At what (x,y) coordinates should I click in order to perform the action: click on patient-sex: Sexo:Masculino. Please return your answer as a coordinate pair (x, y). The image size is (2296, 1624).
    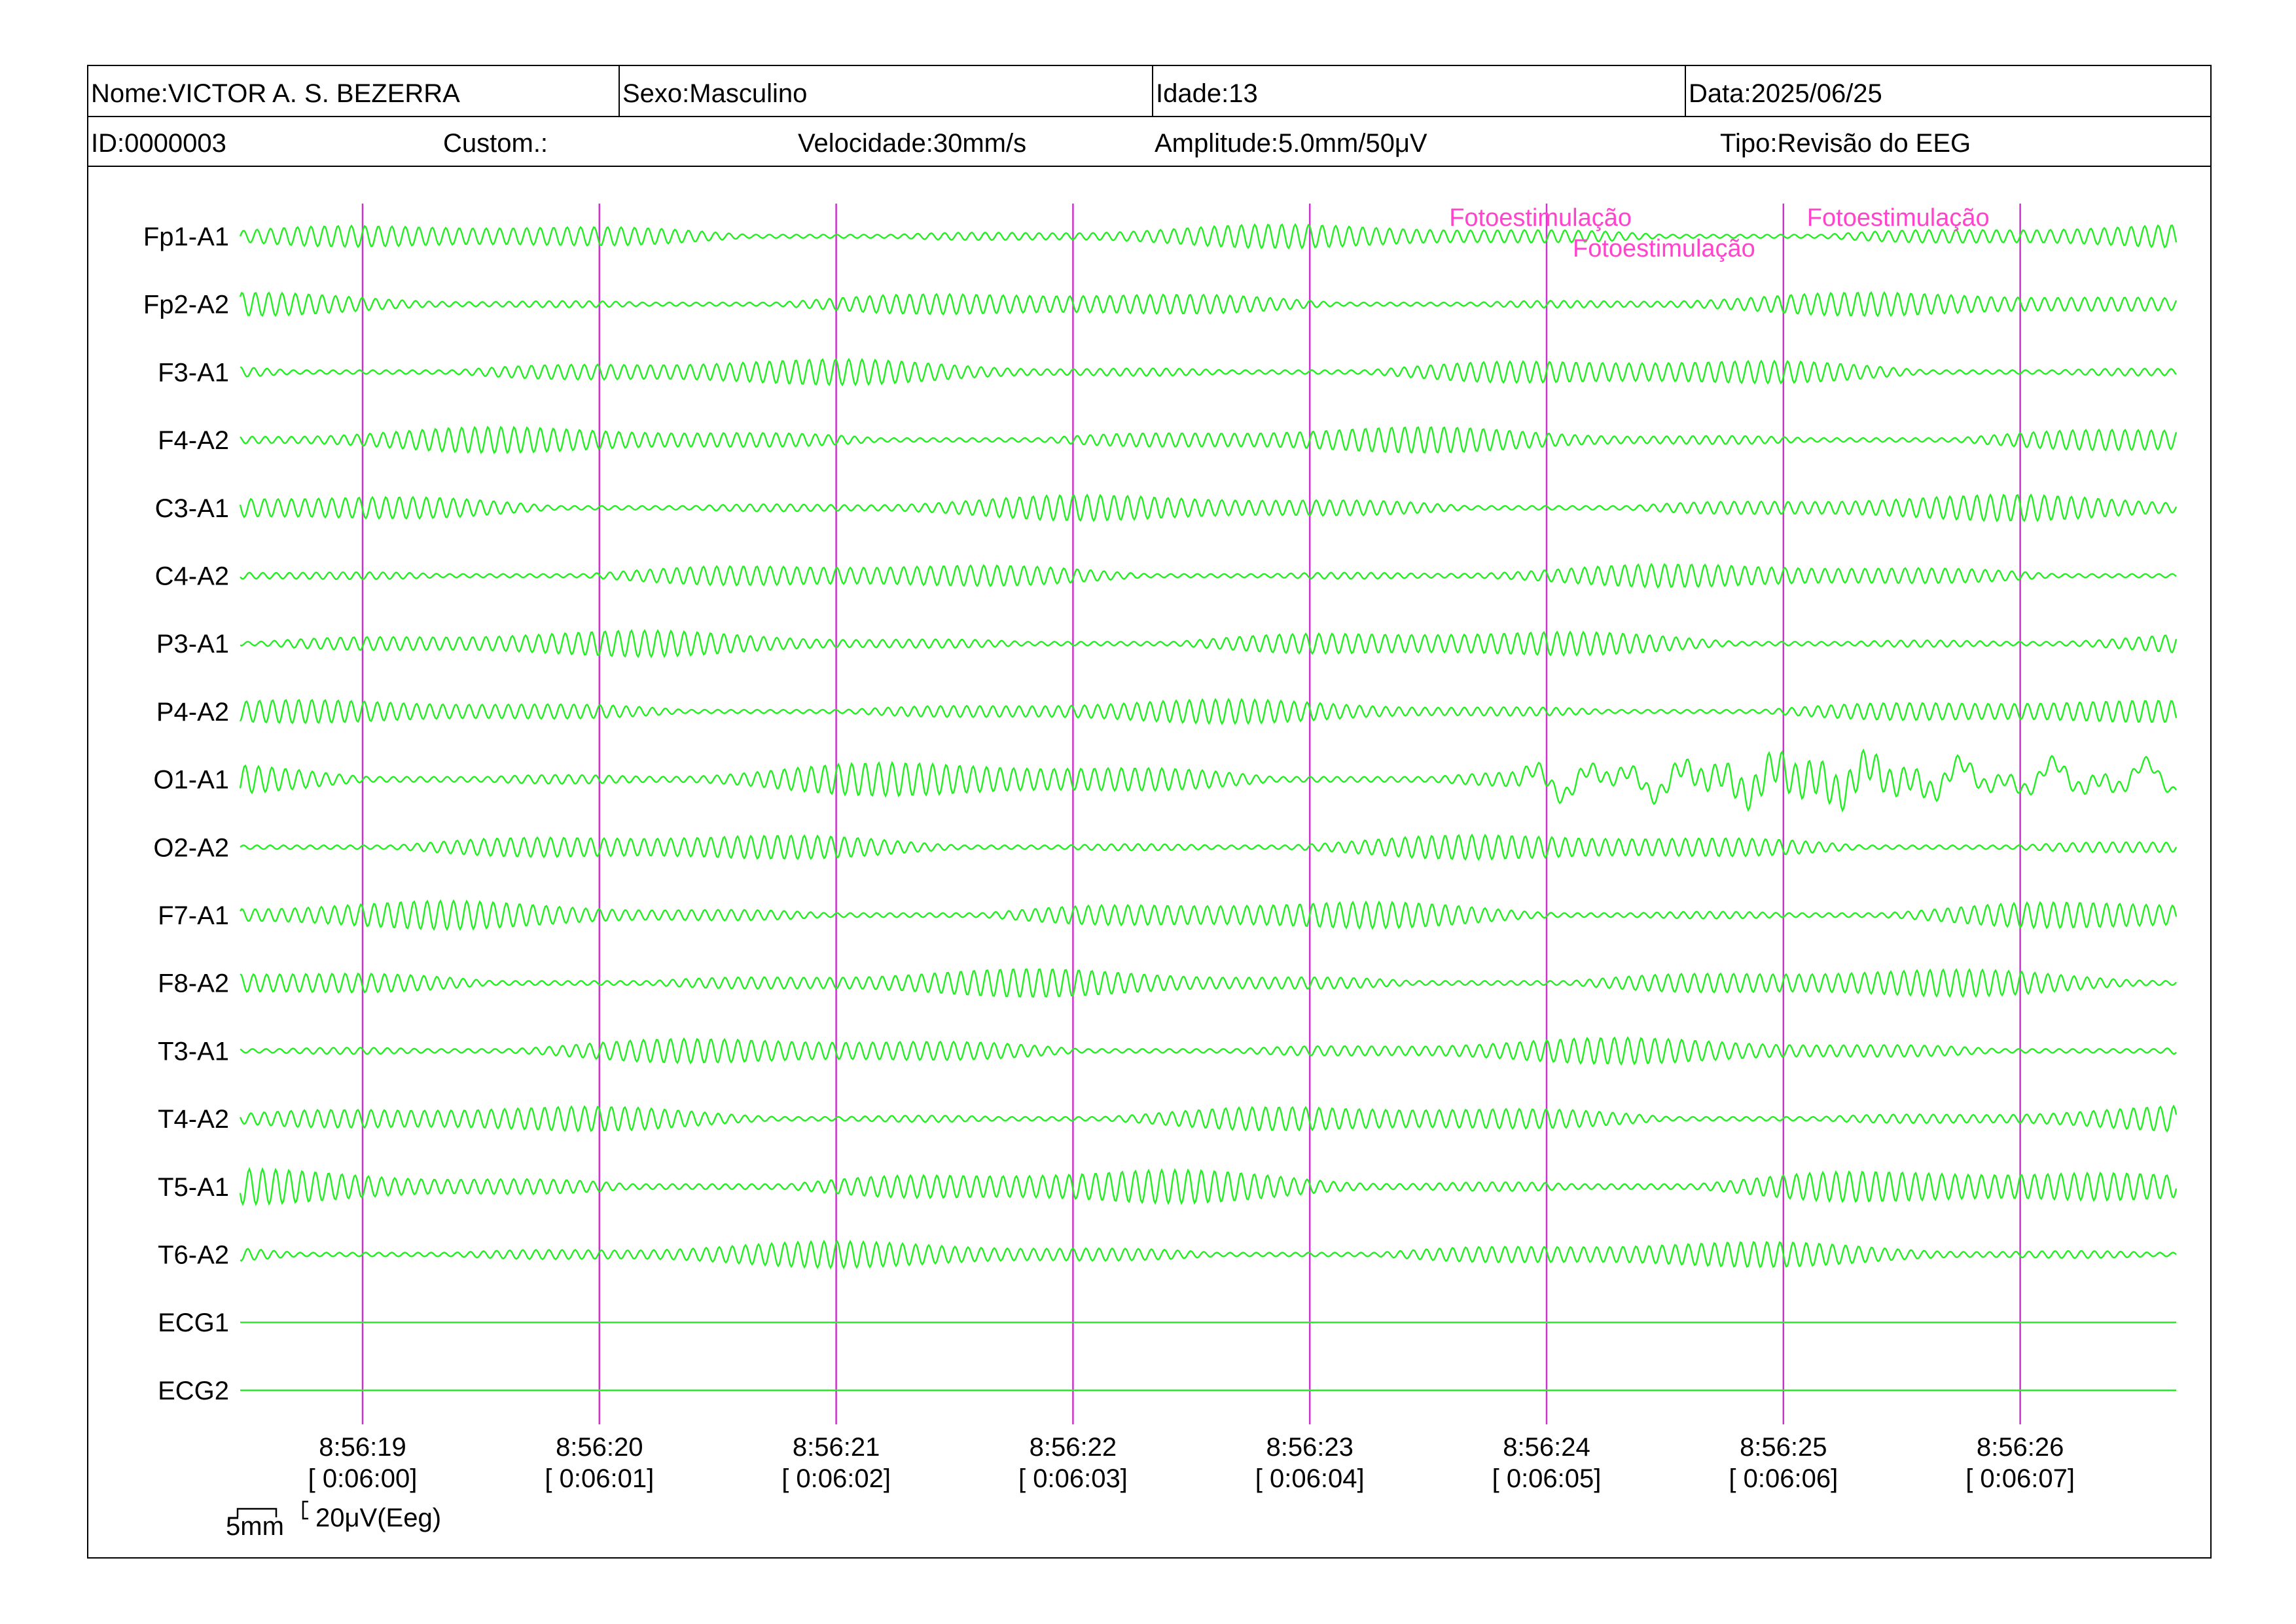
    Looking at the image, I should click on (886, 91).